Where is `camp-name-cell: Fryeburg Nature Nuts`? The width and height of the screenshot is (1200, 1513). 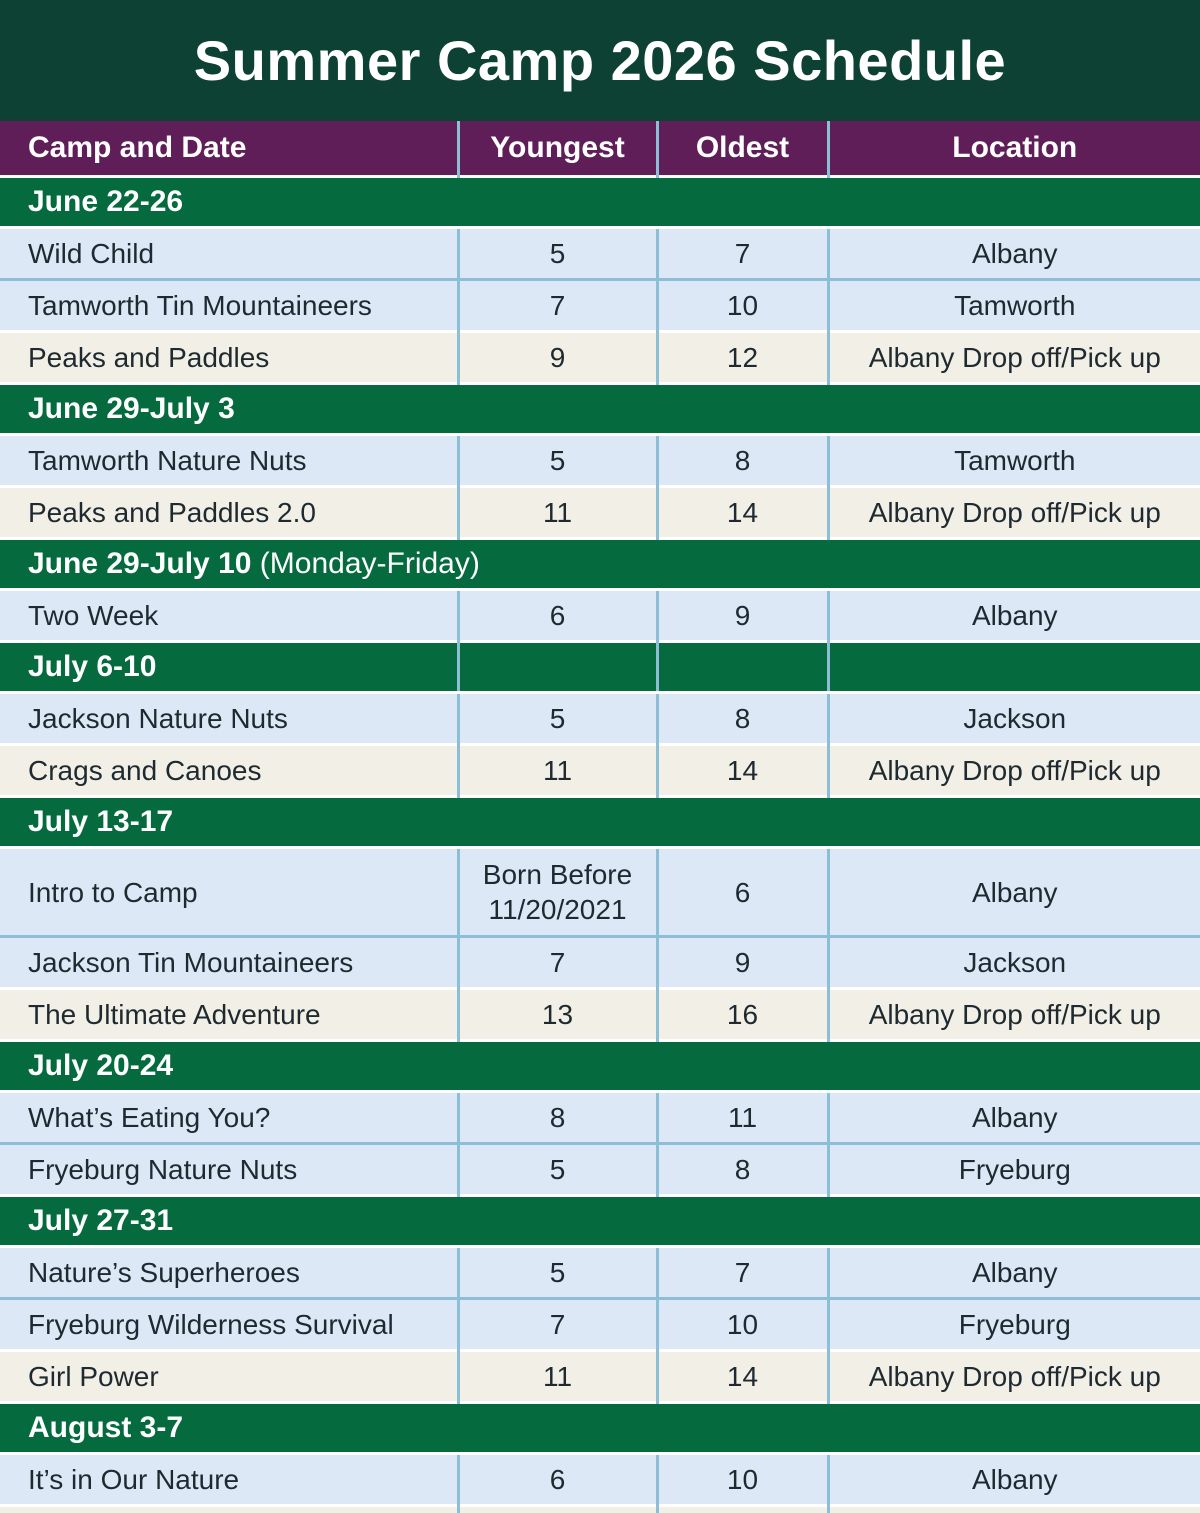 camp-name-cell: Fryeburg Nature Nuts is located at coordinates (229, 1169).